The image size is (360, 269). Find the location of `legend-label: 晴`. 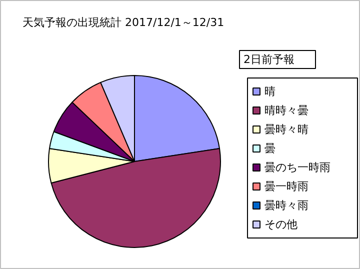

legend-label: 晴 is located at coordinates (270, 91).